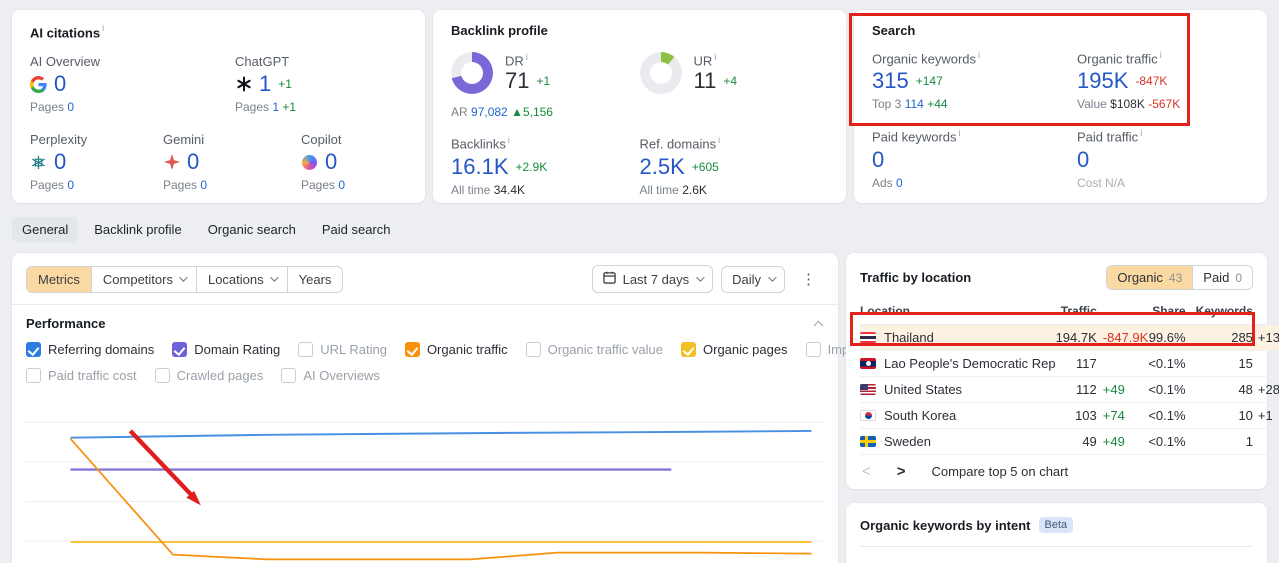 Image resolution: width=1279 pixels, height=563 pixels. Describe the element at coordinates (868, 337) in the screenshot. I see `flag-thailand-icon` at that location.